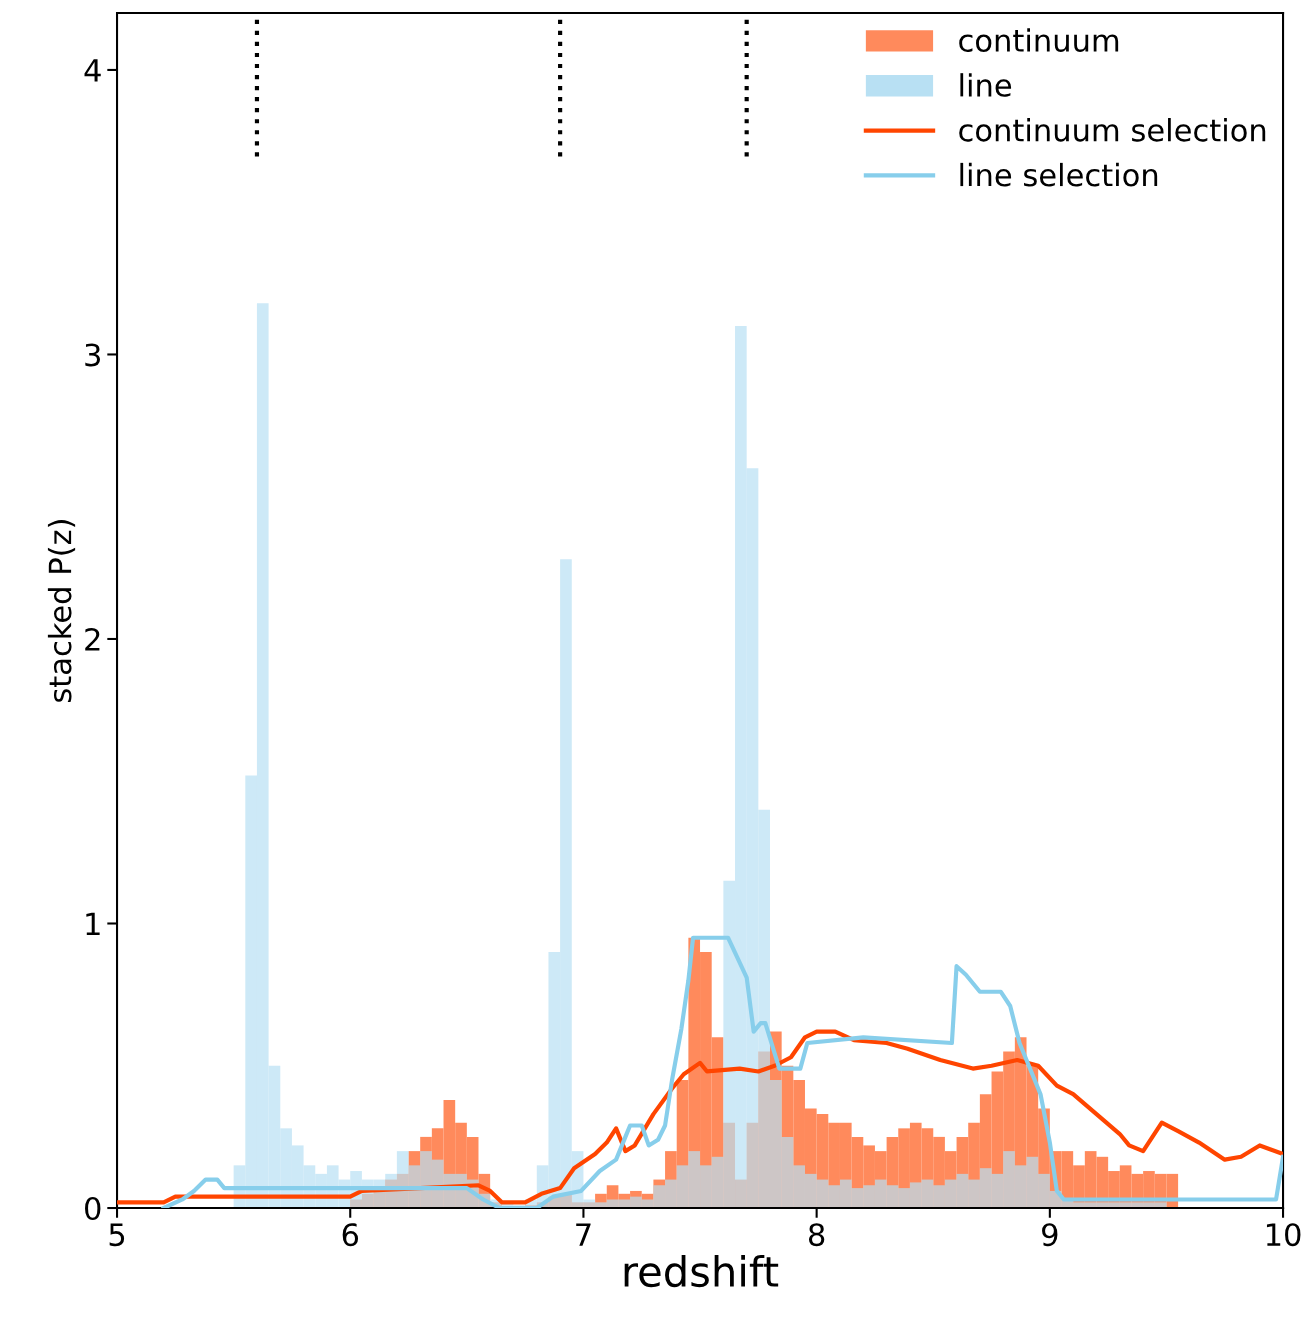 Image resolution: width=1315 pixels, height=1331 pixels. What do you see at coordinates (93, 924) in the screenshot?
I see `y-tick-label: 1` at bounding box center [93, 924].